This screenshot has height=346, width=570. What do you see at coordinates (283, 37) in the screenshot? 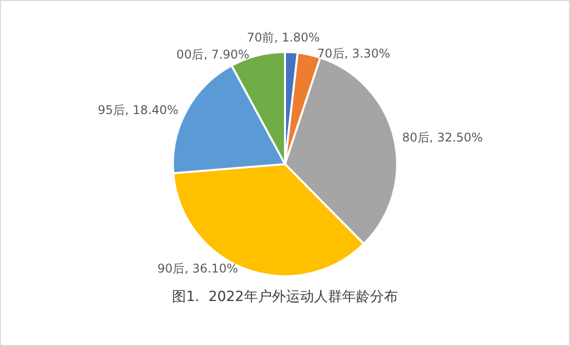
I see `slice-label: 70前, 1.80%` at bounding box center [283, 37].